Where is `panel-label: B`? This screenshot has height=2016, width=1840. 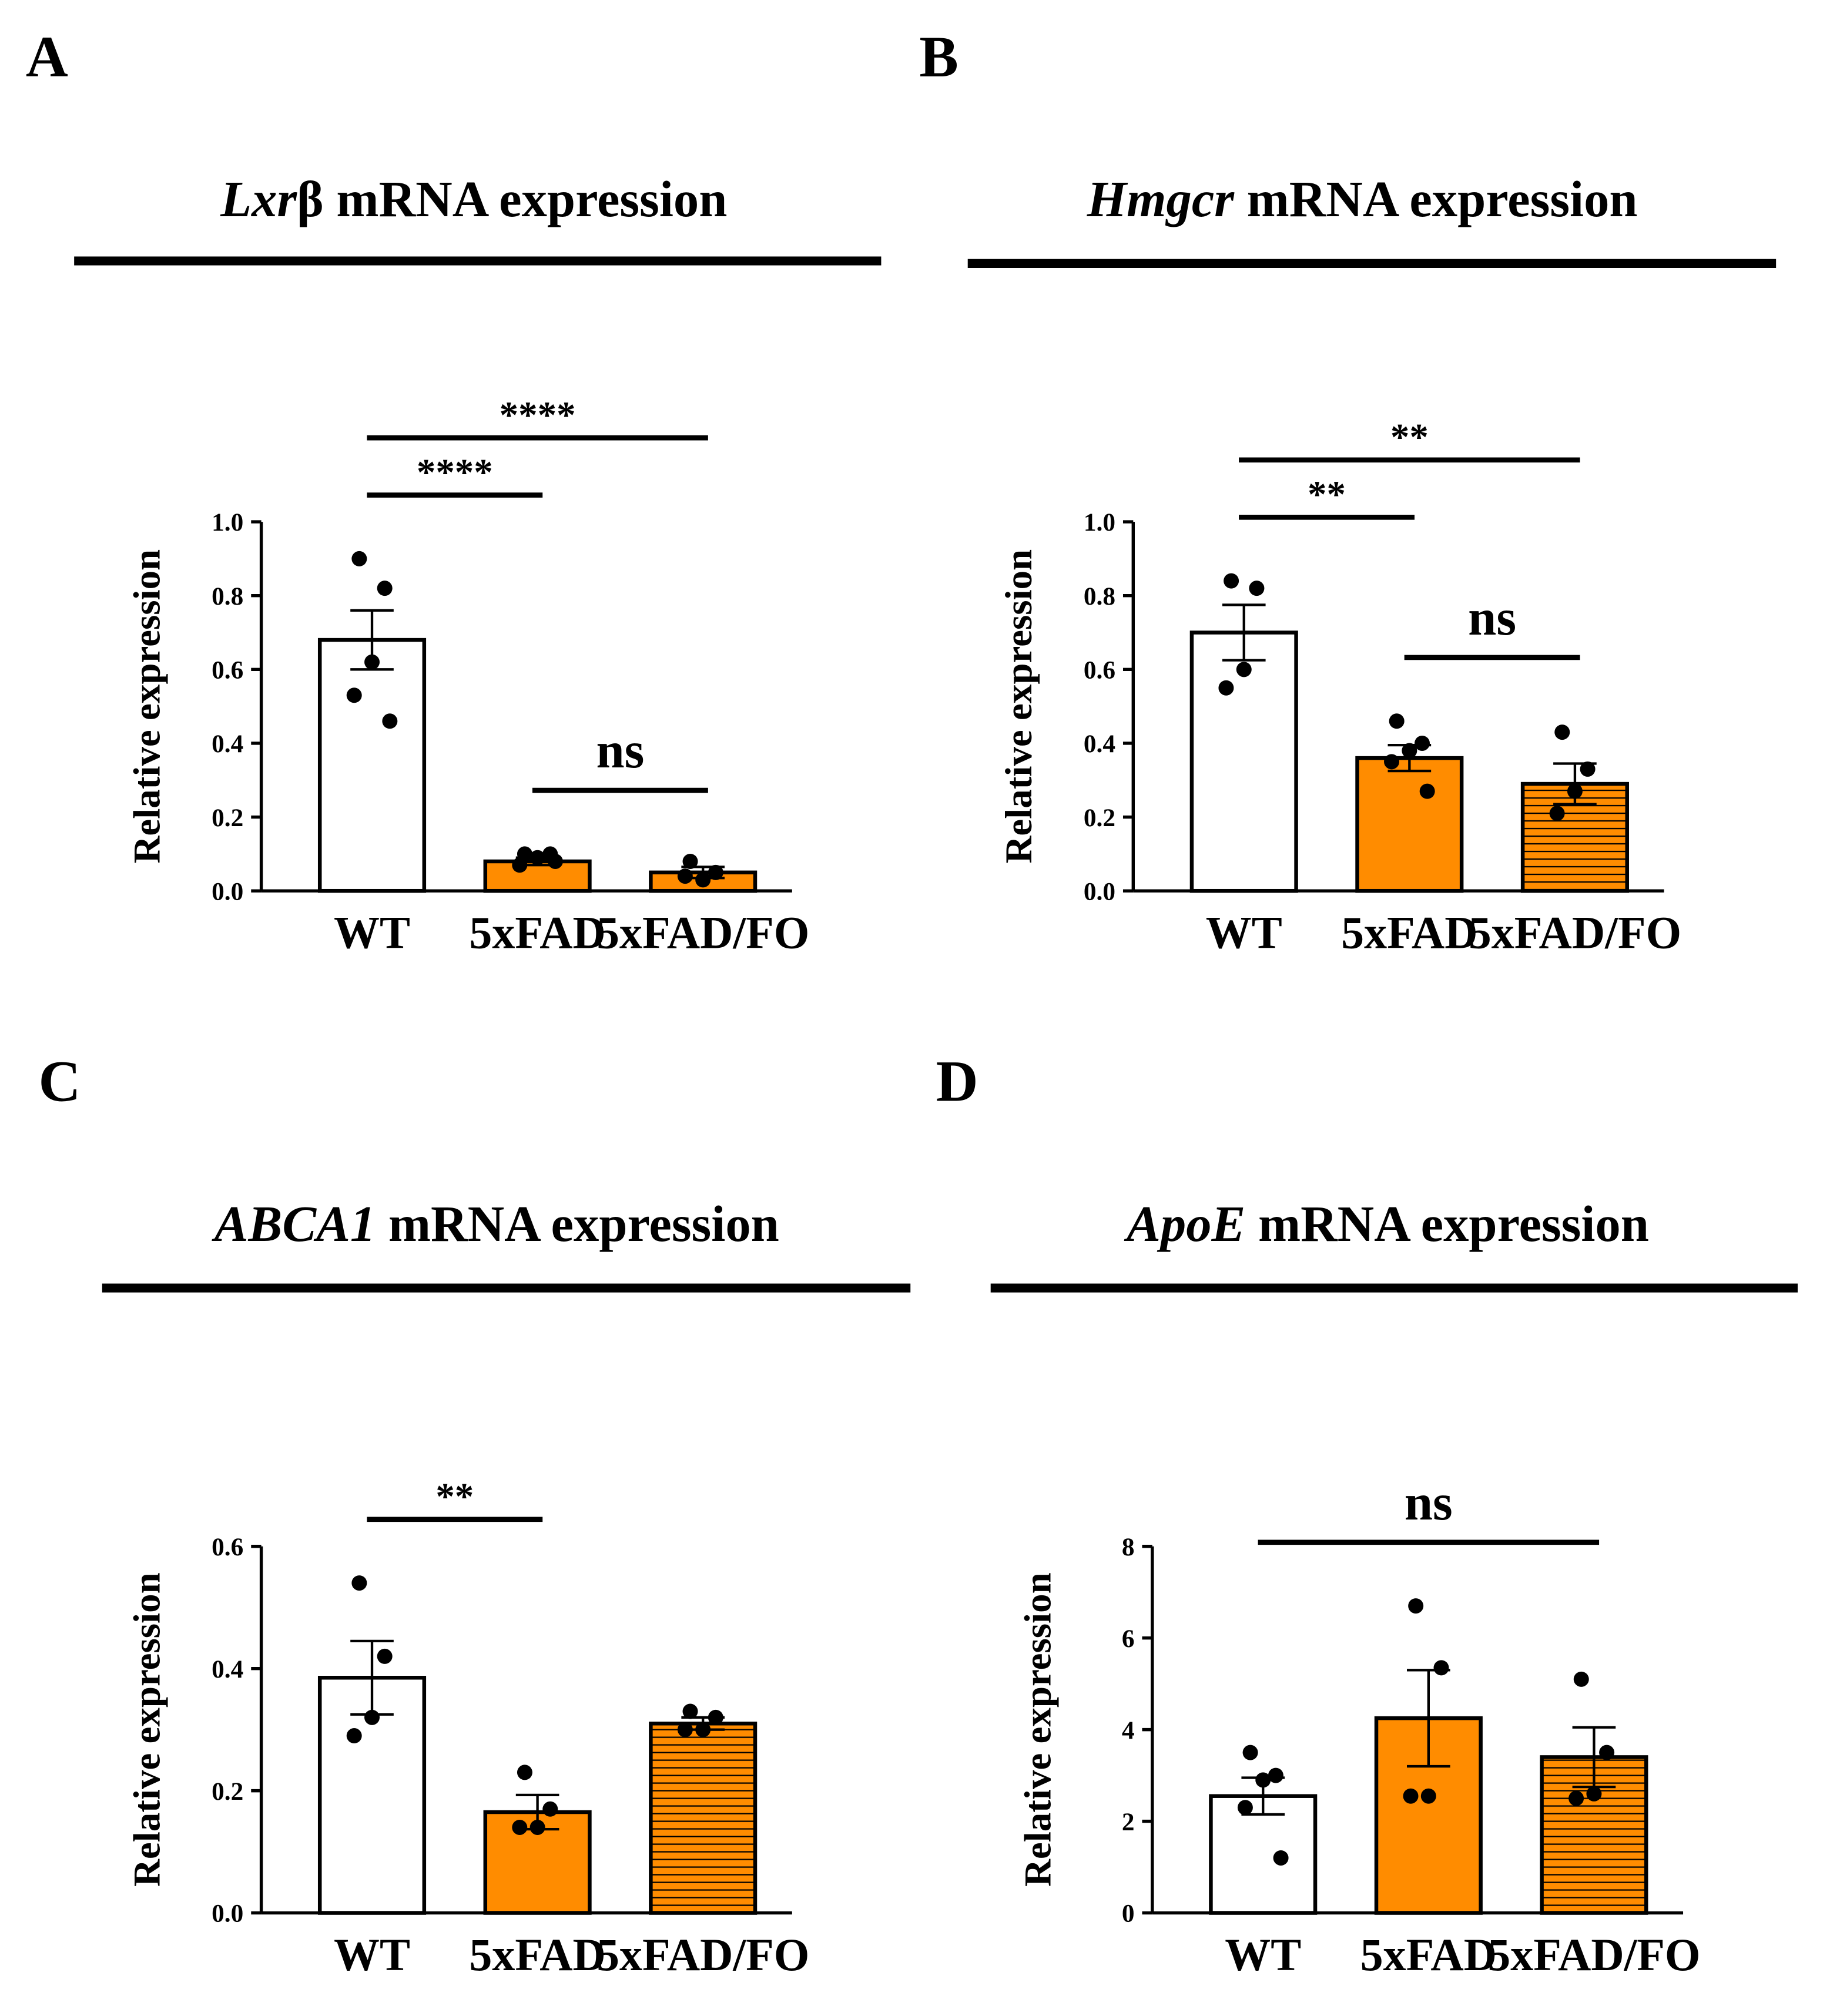 panel-label: B is located at coordinates (938, 56).